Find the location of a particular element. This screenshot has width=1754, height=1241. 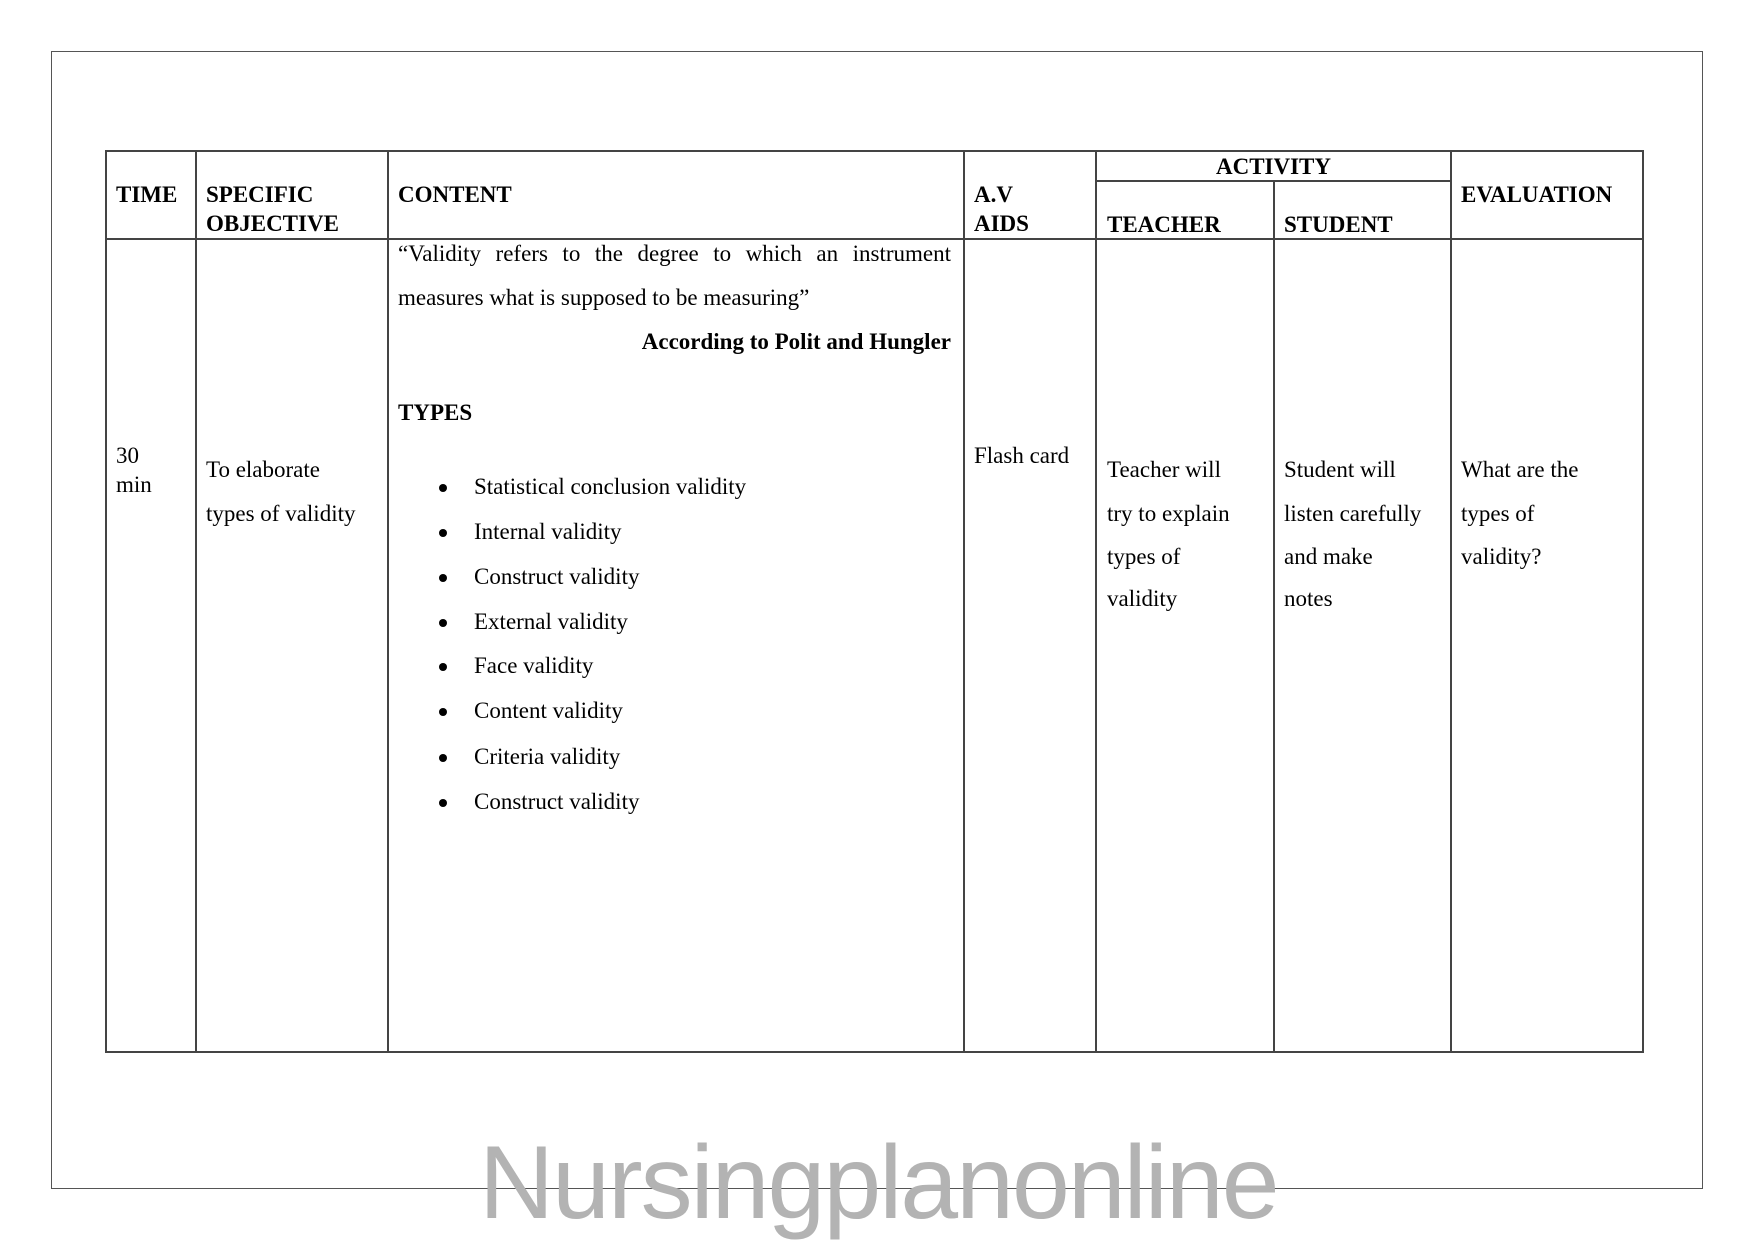

type-item: Statistical conclusion validity is located at coordinates (610, 486).